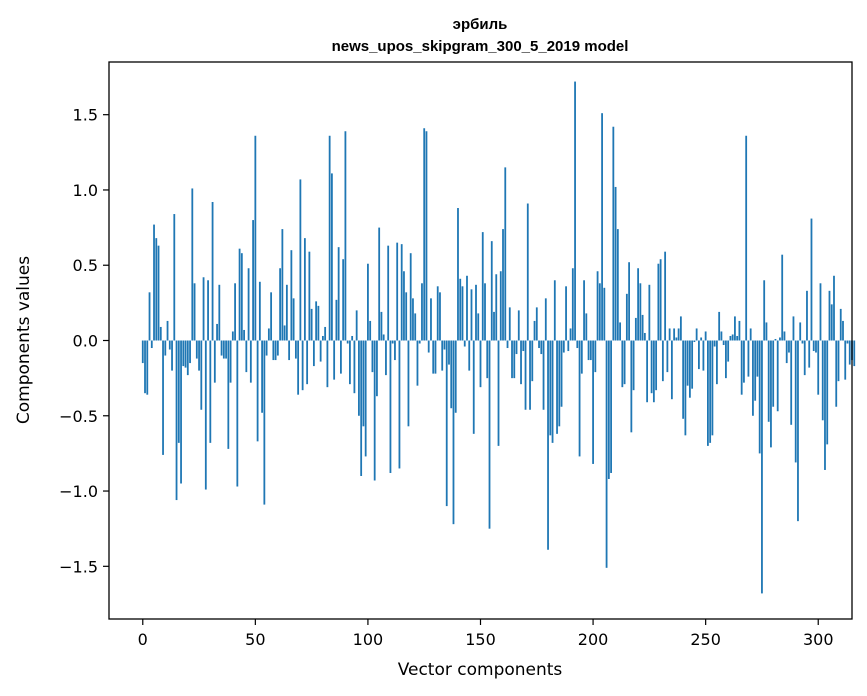  What do you see at coordinates (480, 639) in the screenshot?
I see `x-tick-label: 150` at bounding box center [480, 639].